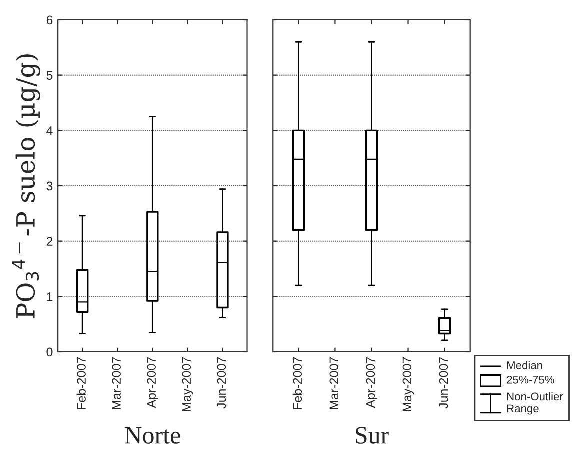 The height and width of the screenshot is (465, 575). I want to click on y-tick-label: 6, so click(49, 20).